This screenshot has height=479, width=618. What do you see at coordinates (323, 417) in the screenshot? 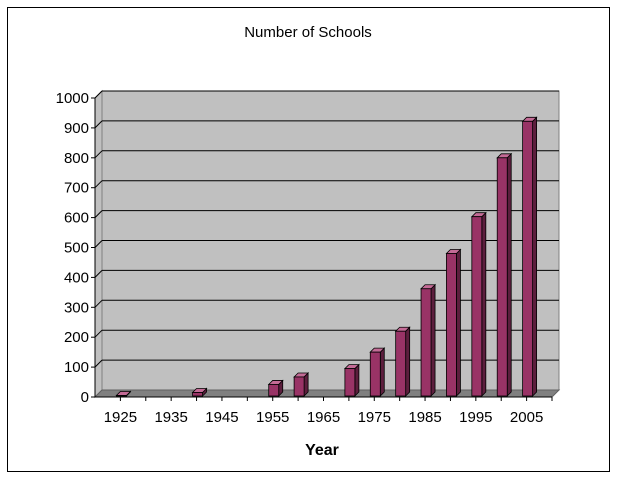
I see `x-tick-label: 1965` at bounding box center [323, 417].